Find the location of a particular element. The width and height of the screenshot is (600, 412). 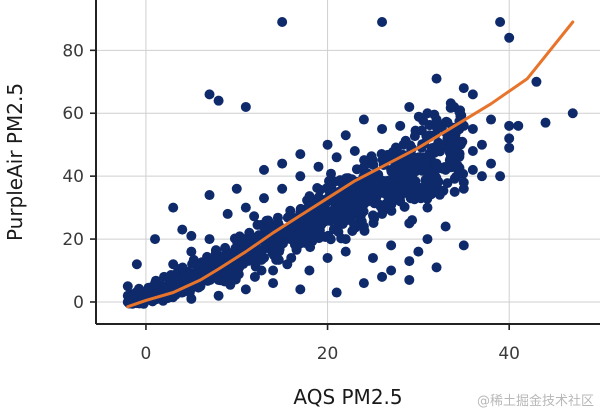

y-tick-label: 60 is located at coordinates (73, 114).